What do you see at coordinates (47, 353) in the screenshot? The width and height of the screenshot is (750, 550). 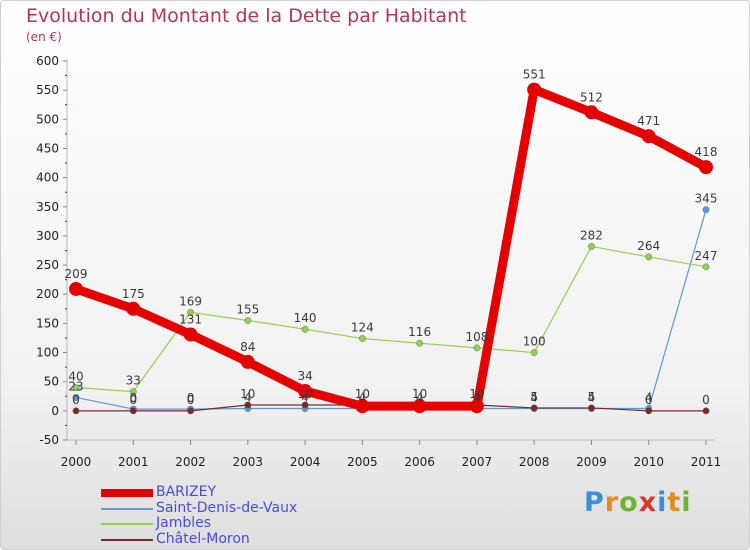 I see `y-tick-label: 100` at bounding box center [47, 353].